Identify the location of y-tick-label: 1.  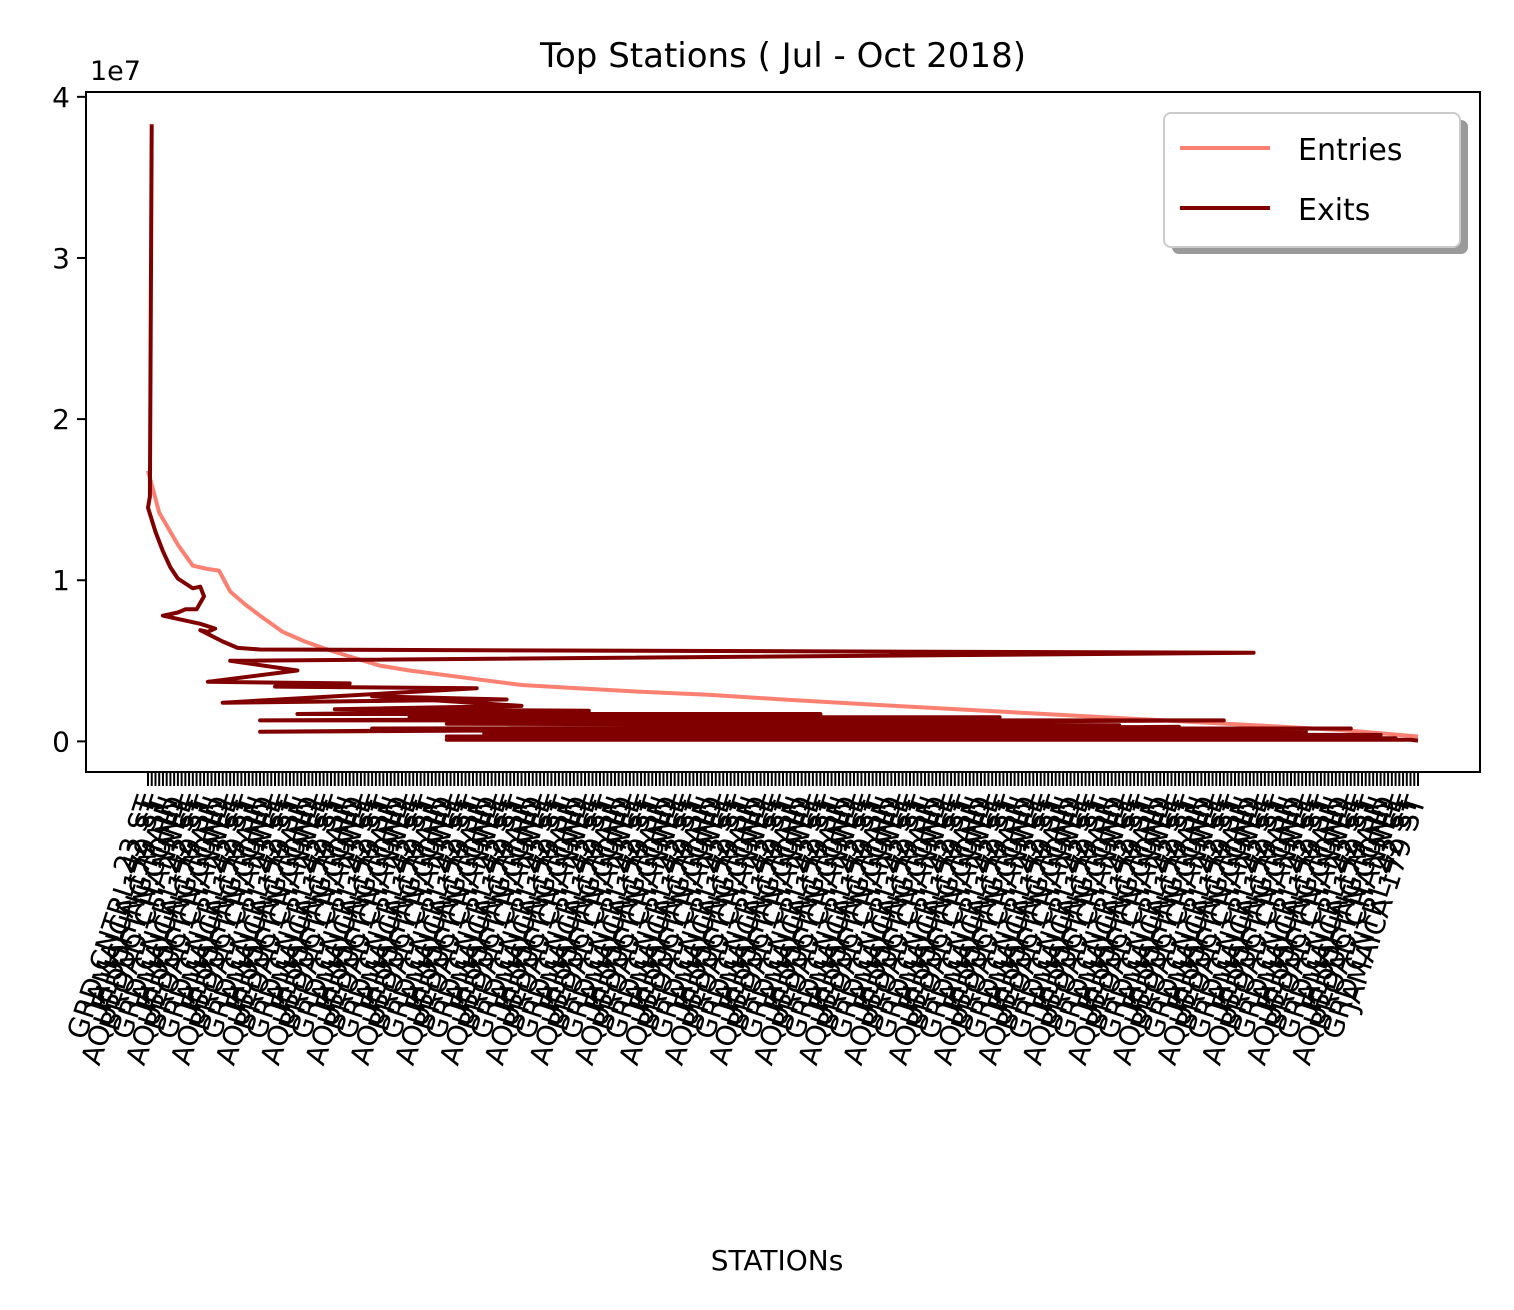
(61, 580).